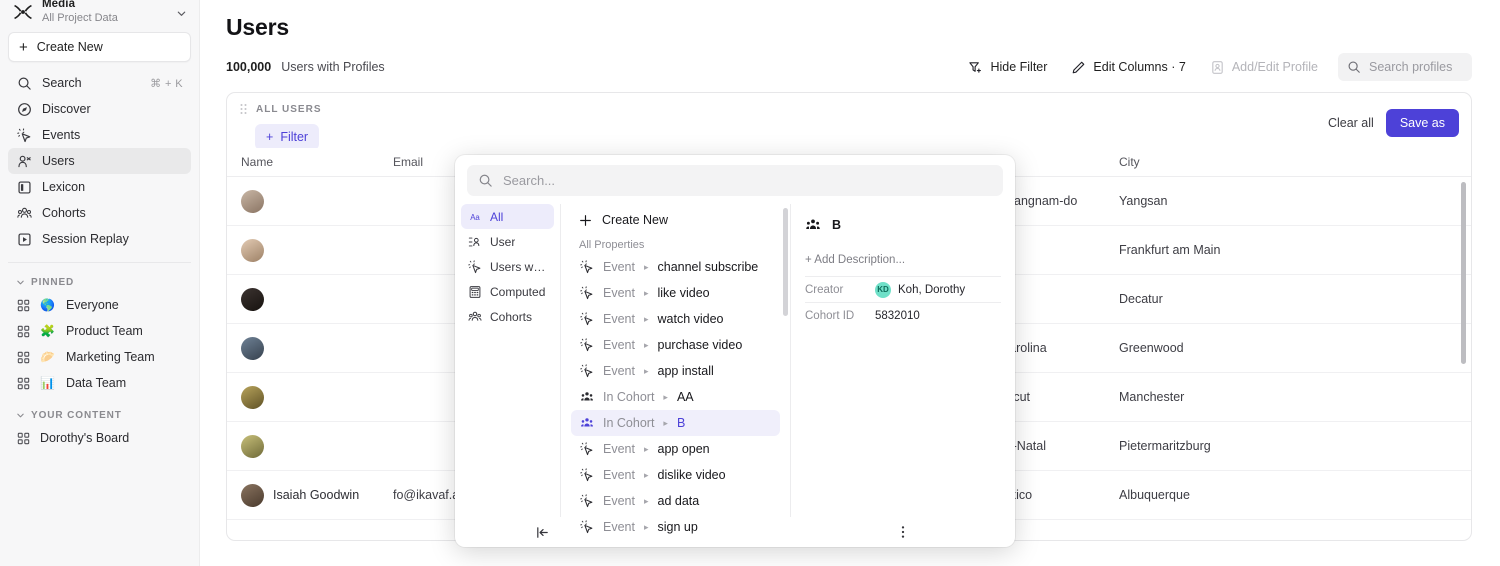 Image resolution: width=1500 pixels, height=566 pixels. Describe the element at coordinates (64, 187) in the screenshot. I see `sidebar-label-lexicon: Lexicon` at that location.